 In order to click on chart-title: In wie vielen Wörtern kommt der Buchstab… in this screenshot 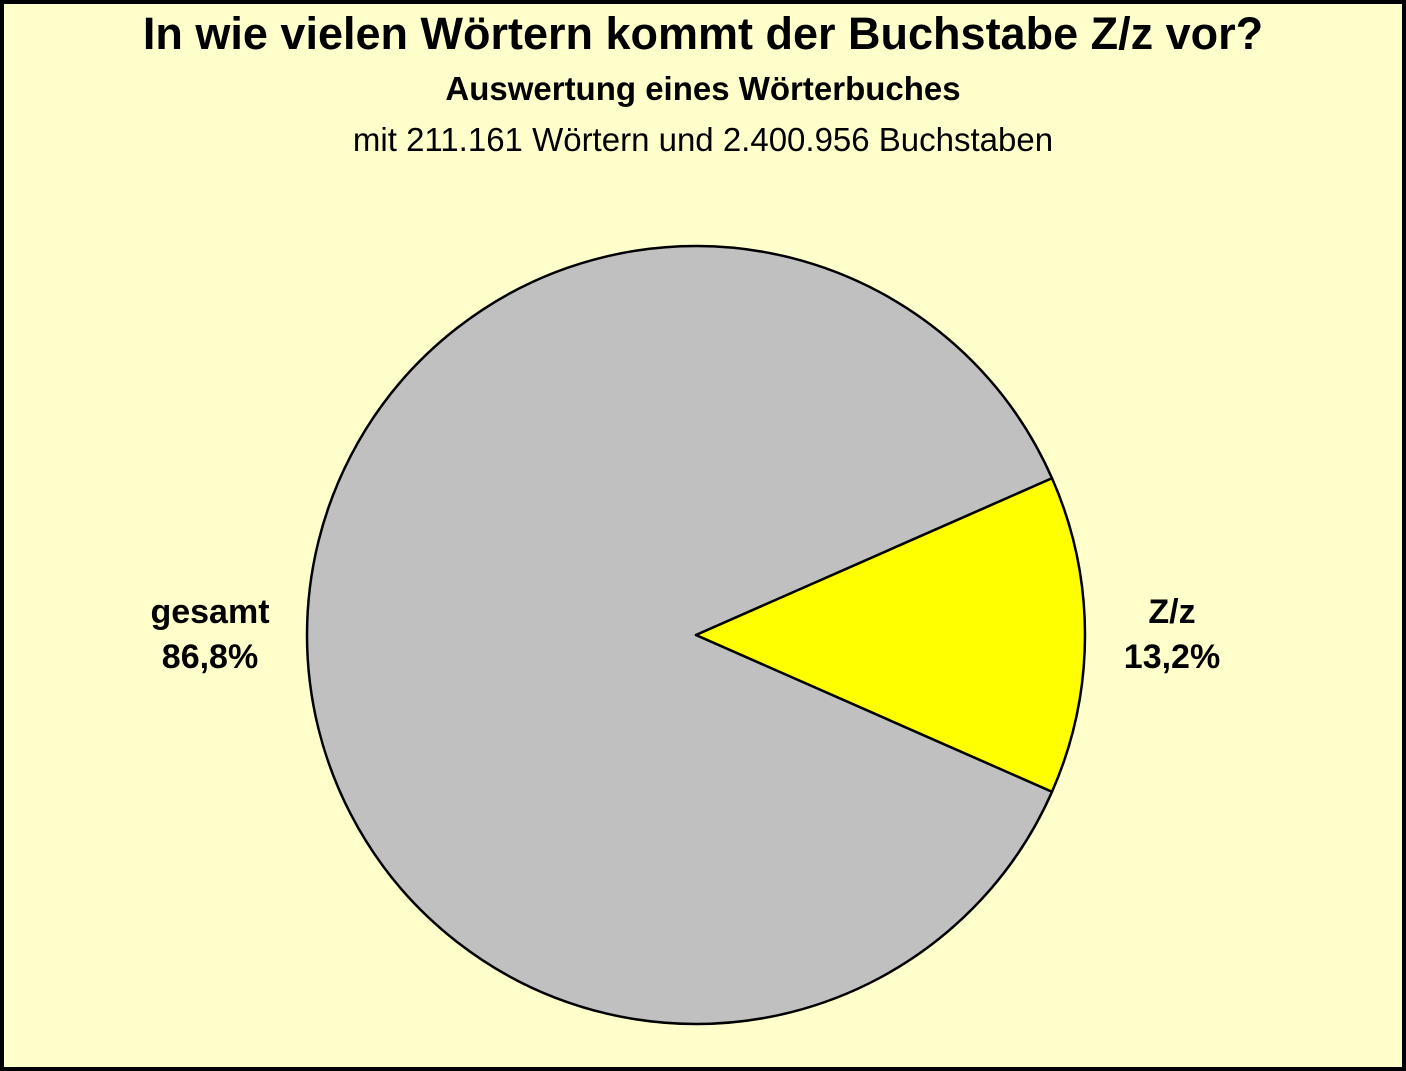, I will do `click(703, 33)`.